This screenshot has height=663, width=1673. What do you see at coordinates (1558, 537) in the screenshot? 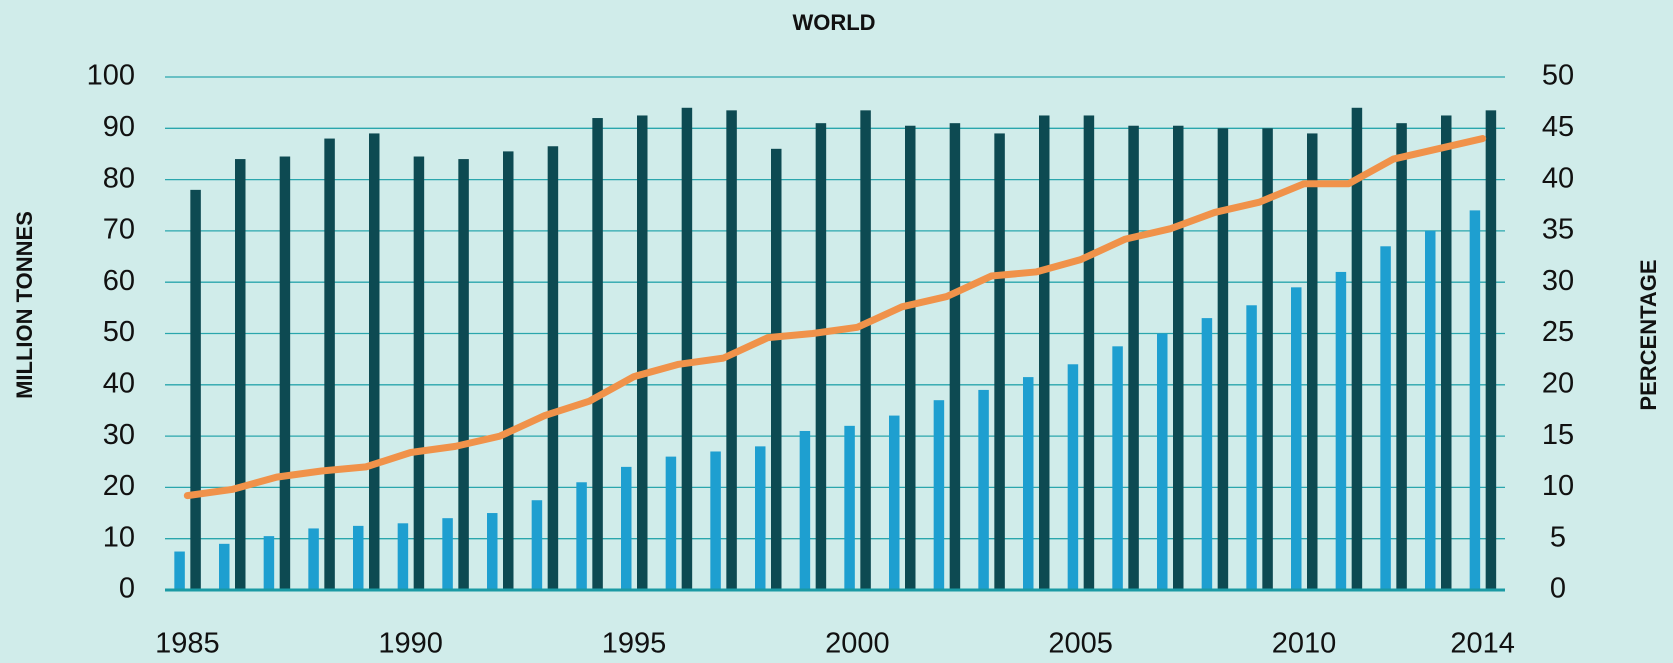
I see `y2-tick-label: 5` at bounding box center [1558, 537].